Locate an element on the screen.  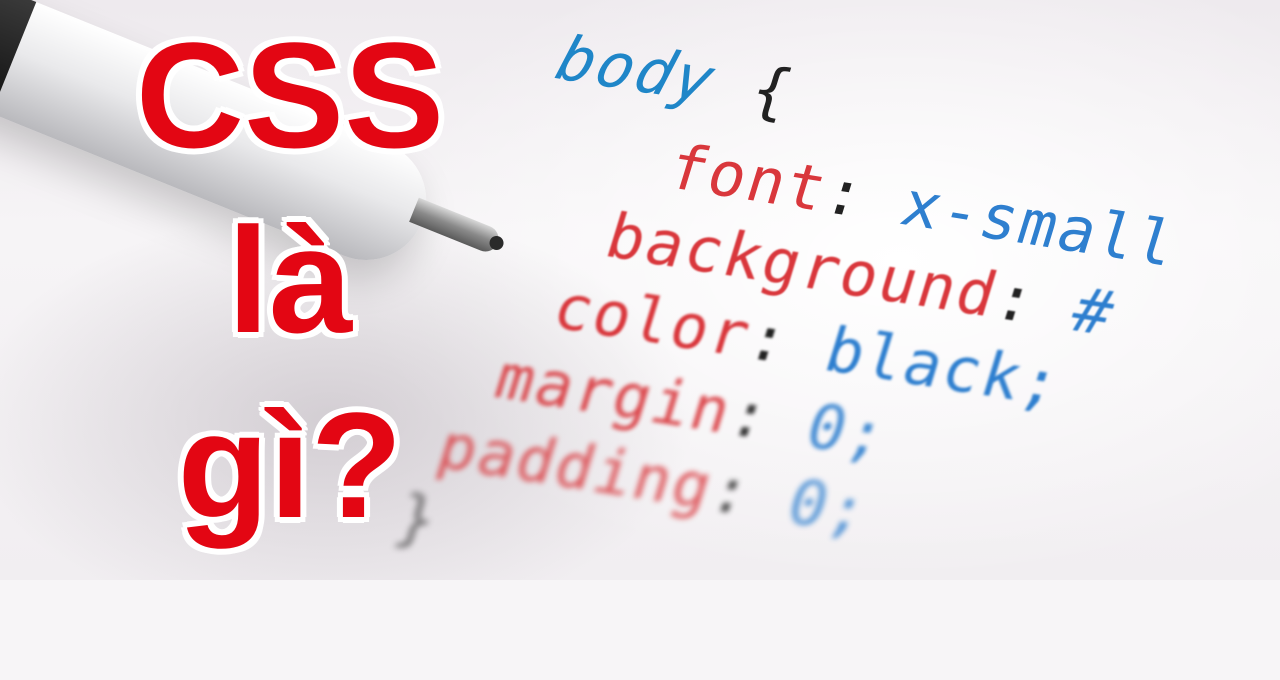
headline-line-3: gì? is located at coordinates (290, 465).